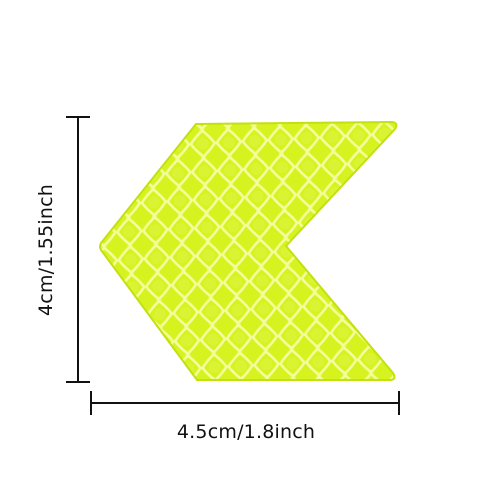 This screenshot has height=500, width=500. What do you see at coordinates (245, 403) in the screenshot?
I see `width-dimension-line` at bounding box center [245, 403].